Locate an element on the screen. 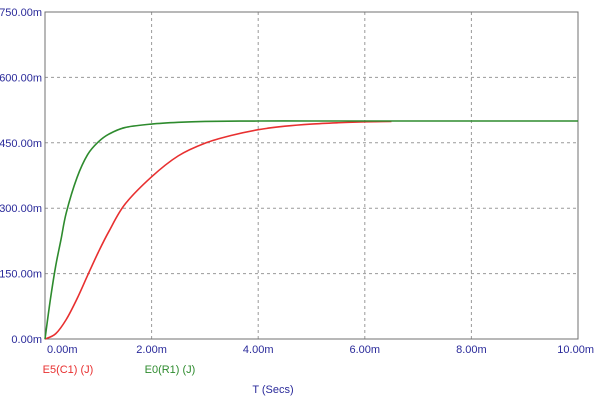 The width and height of the screenshot is (596, 400). x-tick-label: 2.00m is located at coordinates (151, 350).